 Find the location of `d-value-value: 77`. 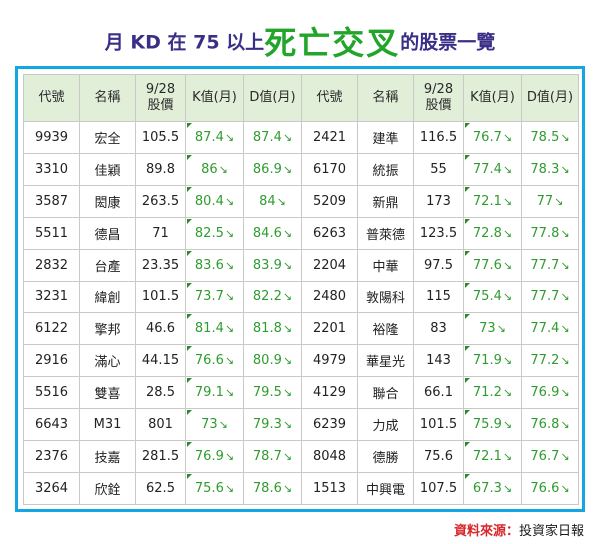

d-value-value: 77 is located at coordinates (545, 201).